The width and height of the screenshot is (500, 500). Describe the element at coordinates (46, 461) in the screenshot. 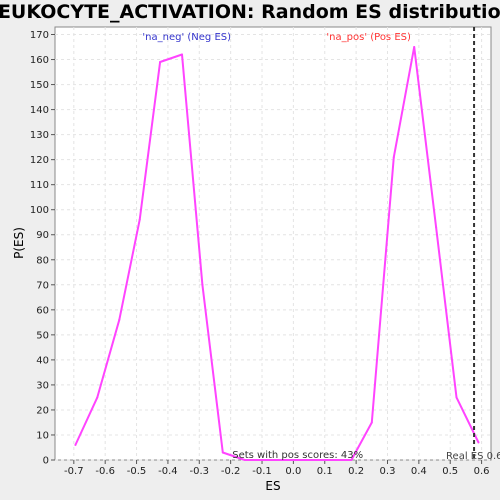

I see `y-tick-label: 0` at that location.